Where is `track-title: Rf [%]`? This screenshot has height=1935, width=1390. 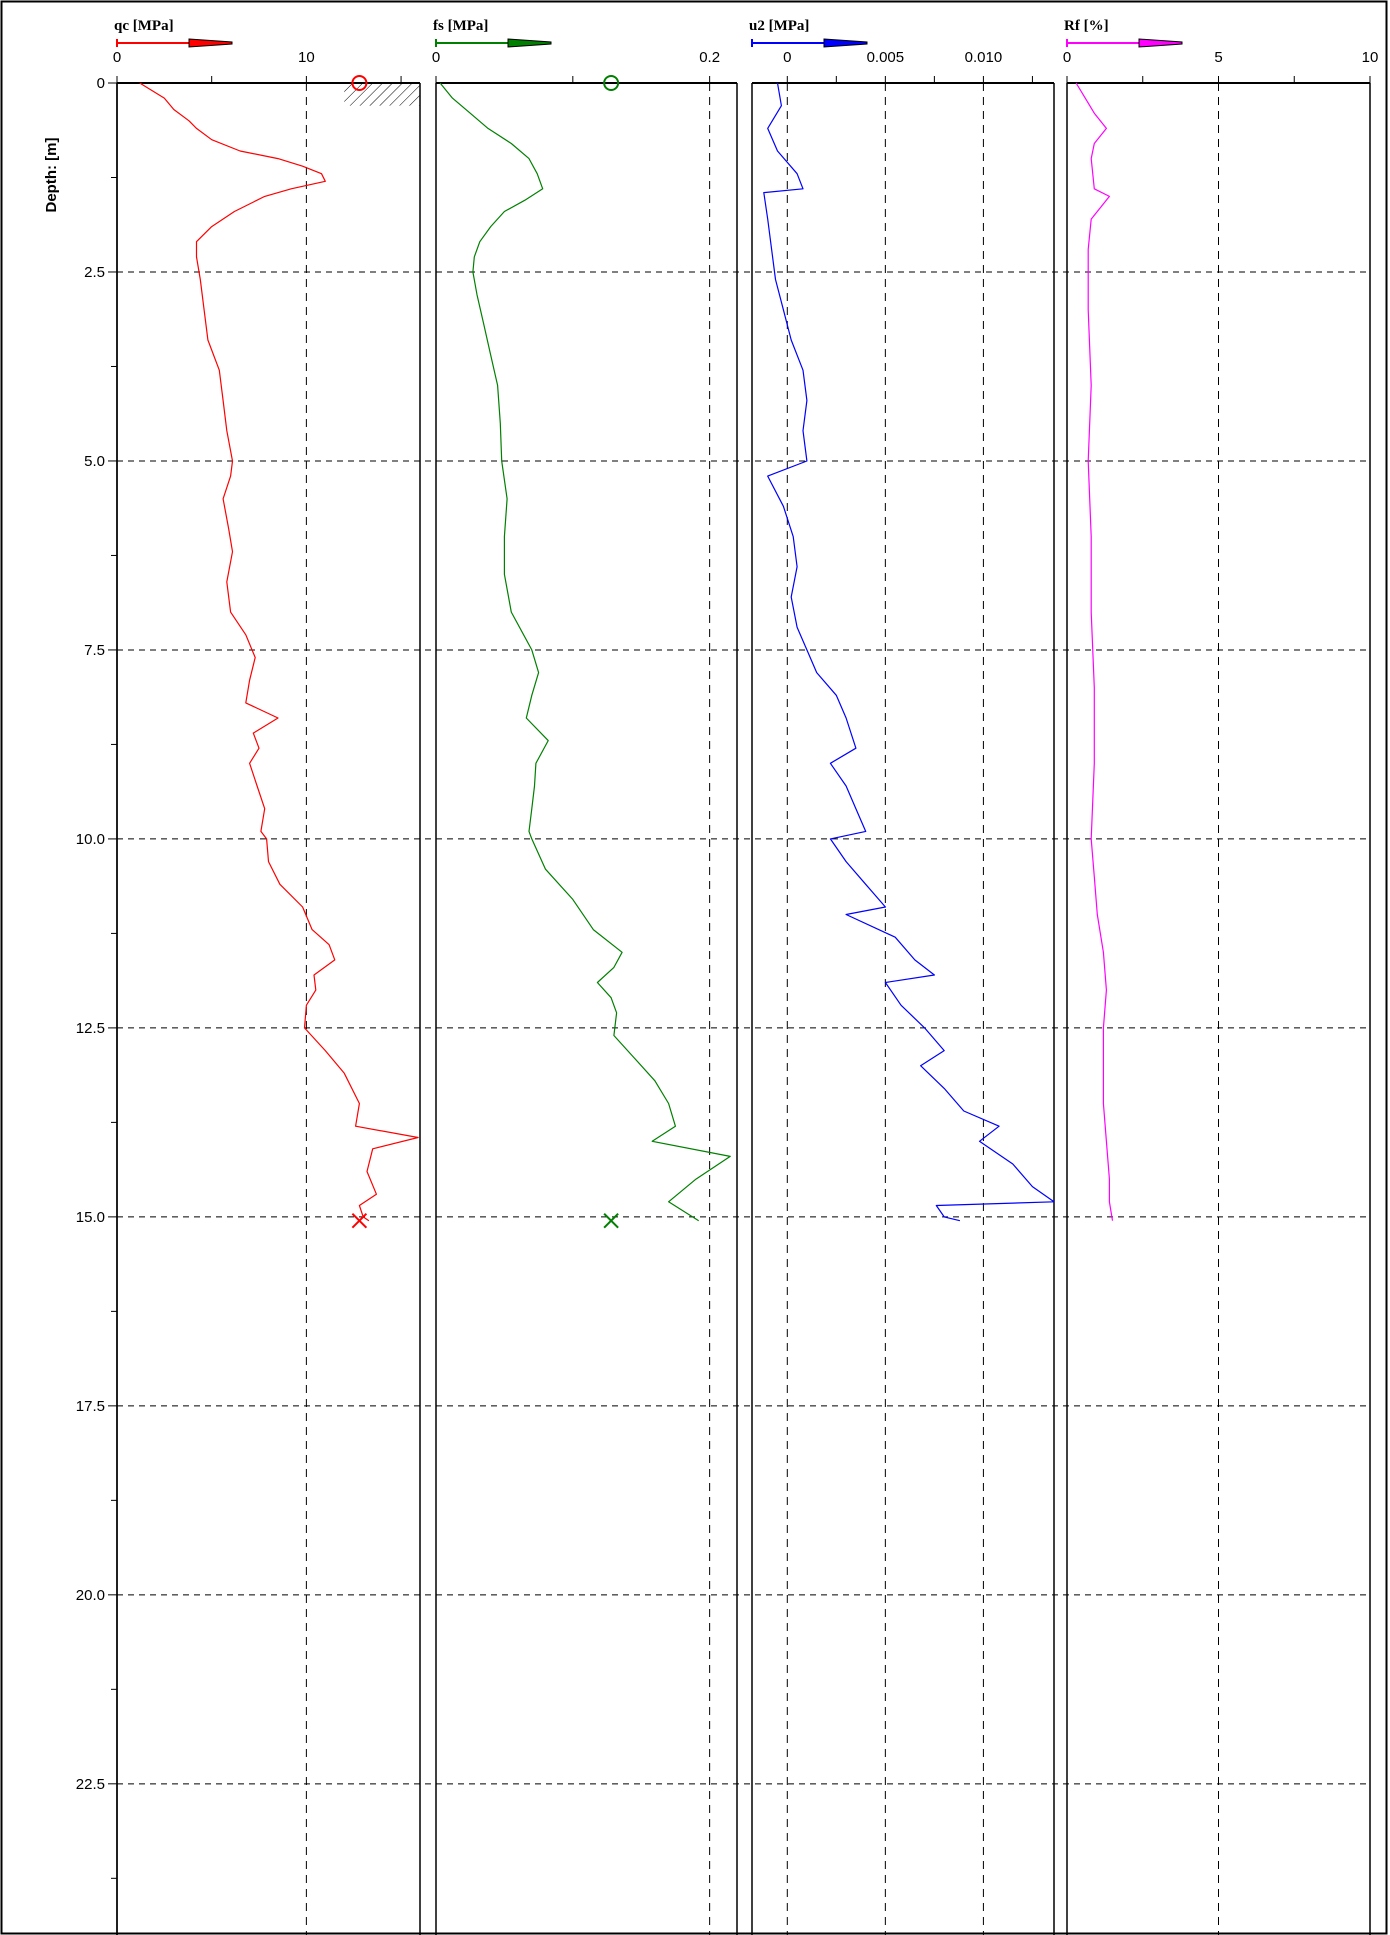
track-title: Rf [%] is located at coordinates (1086, 26).